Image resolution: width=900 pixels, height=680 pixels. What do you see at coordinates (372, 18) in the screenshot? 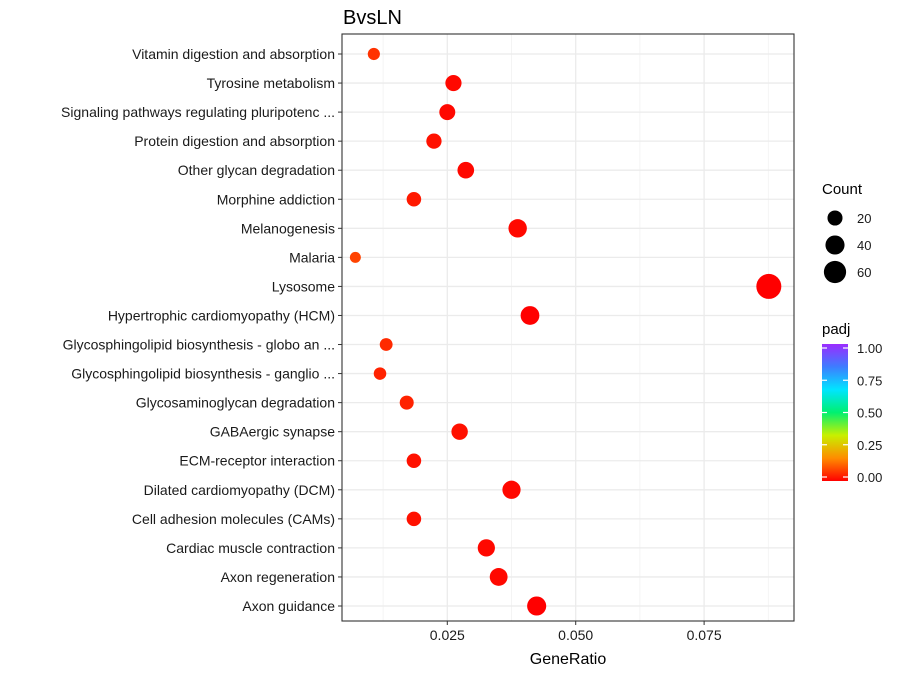
I see `chart-title: BvsLN` at bounding box center [372, 18].